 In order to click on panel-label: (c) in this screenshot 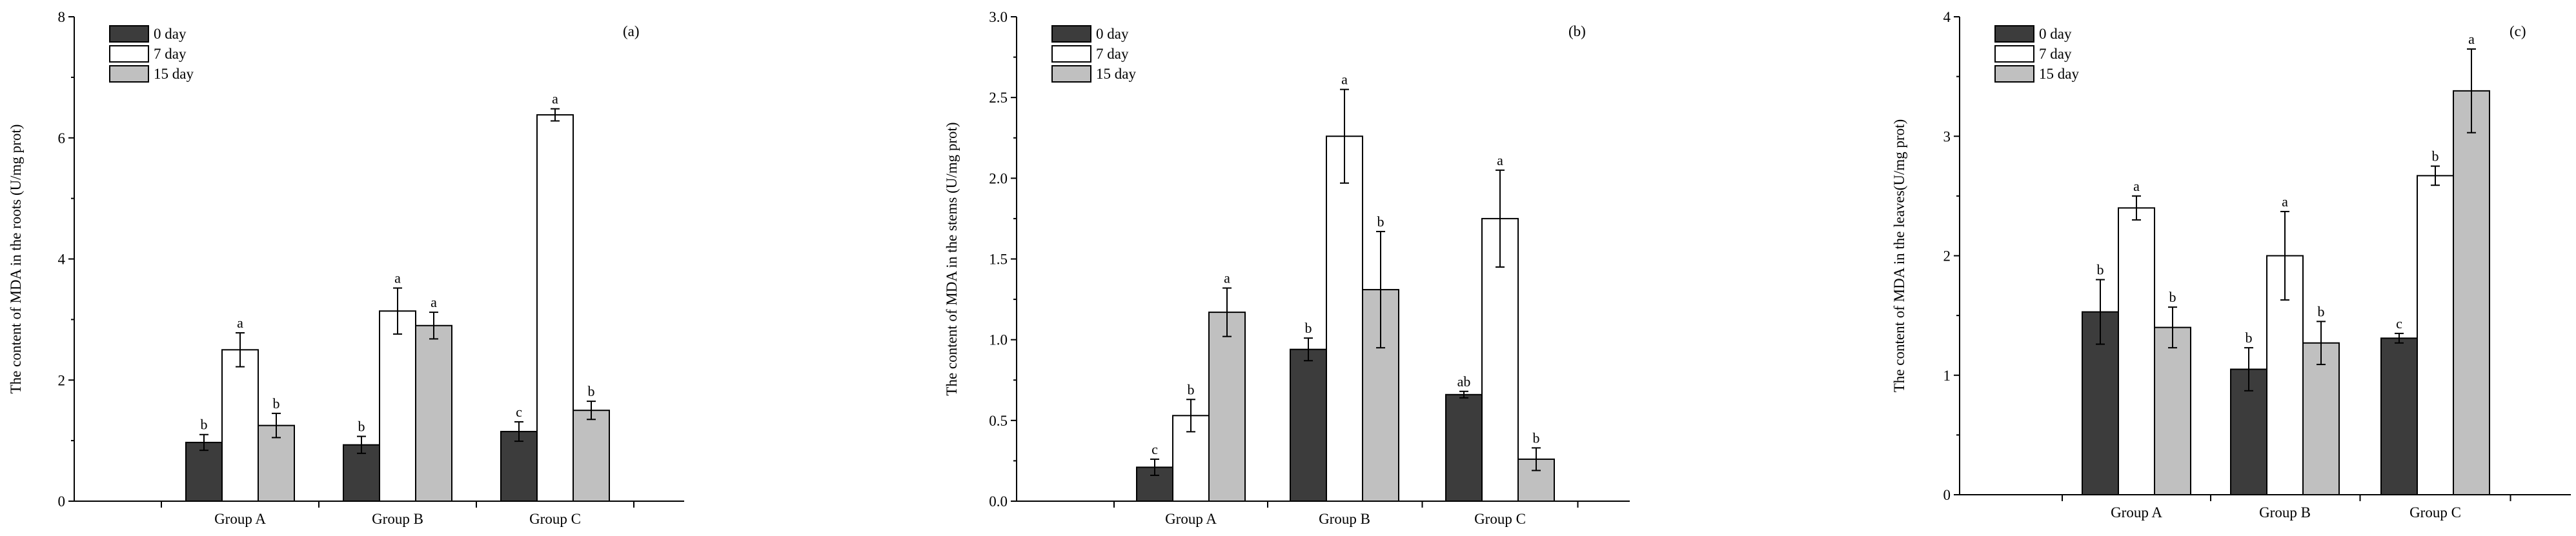, I will do `click(2518, 31)`.